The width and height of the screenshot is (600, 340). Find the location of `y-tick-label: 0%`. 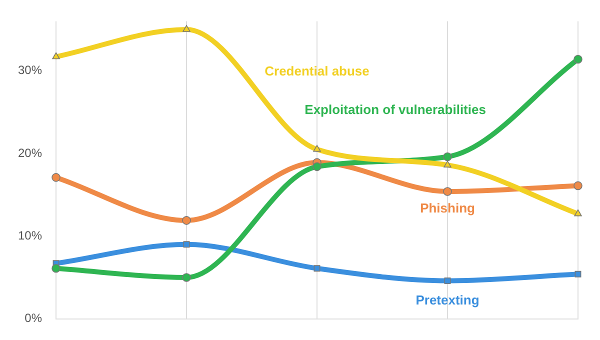

y-tick-label: 0% is located at coordinates (33, 318).